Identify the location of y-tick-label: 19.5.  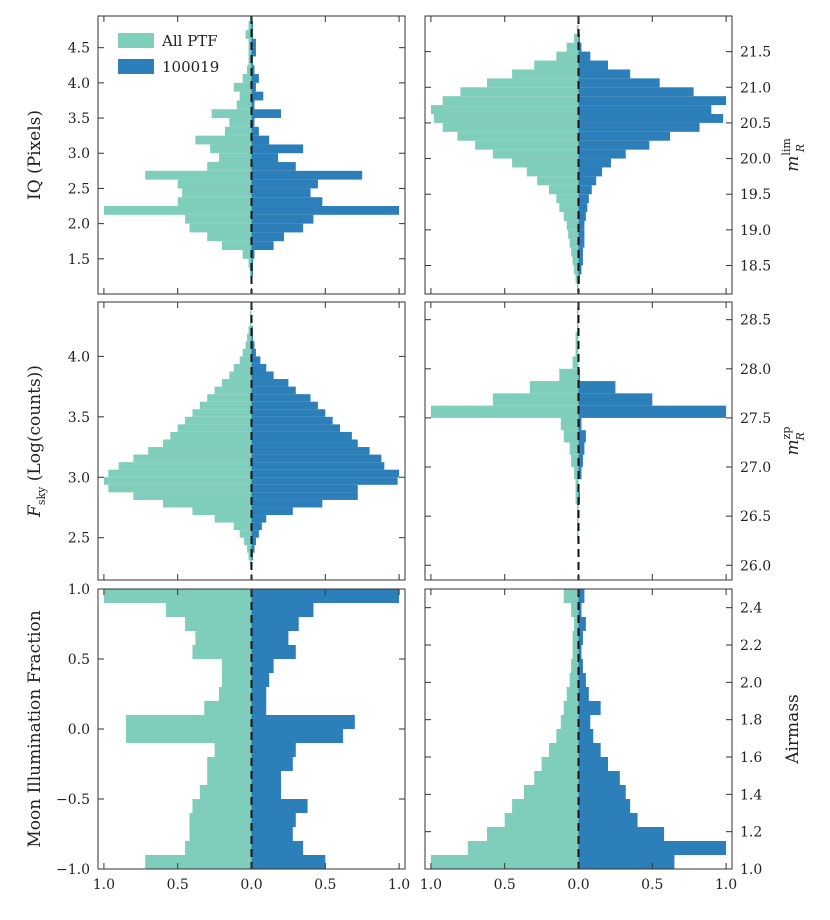
(755, 195).